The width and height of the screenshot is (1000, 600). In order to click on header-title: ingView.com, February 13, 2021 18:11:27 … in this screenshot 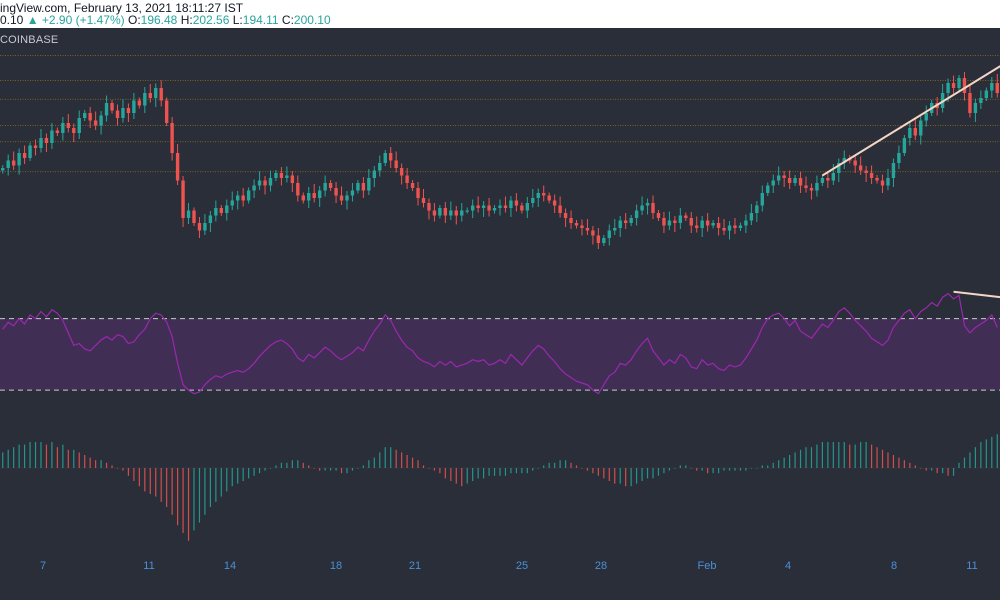, I will do `click(122, 8)`.